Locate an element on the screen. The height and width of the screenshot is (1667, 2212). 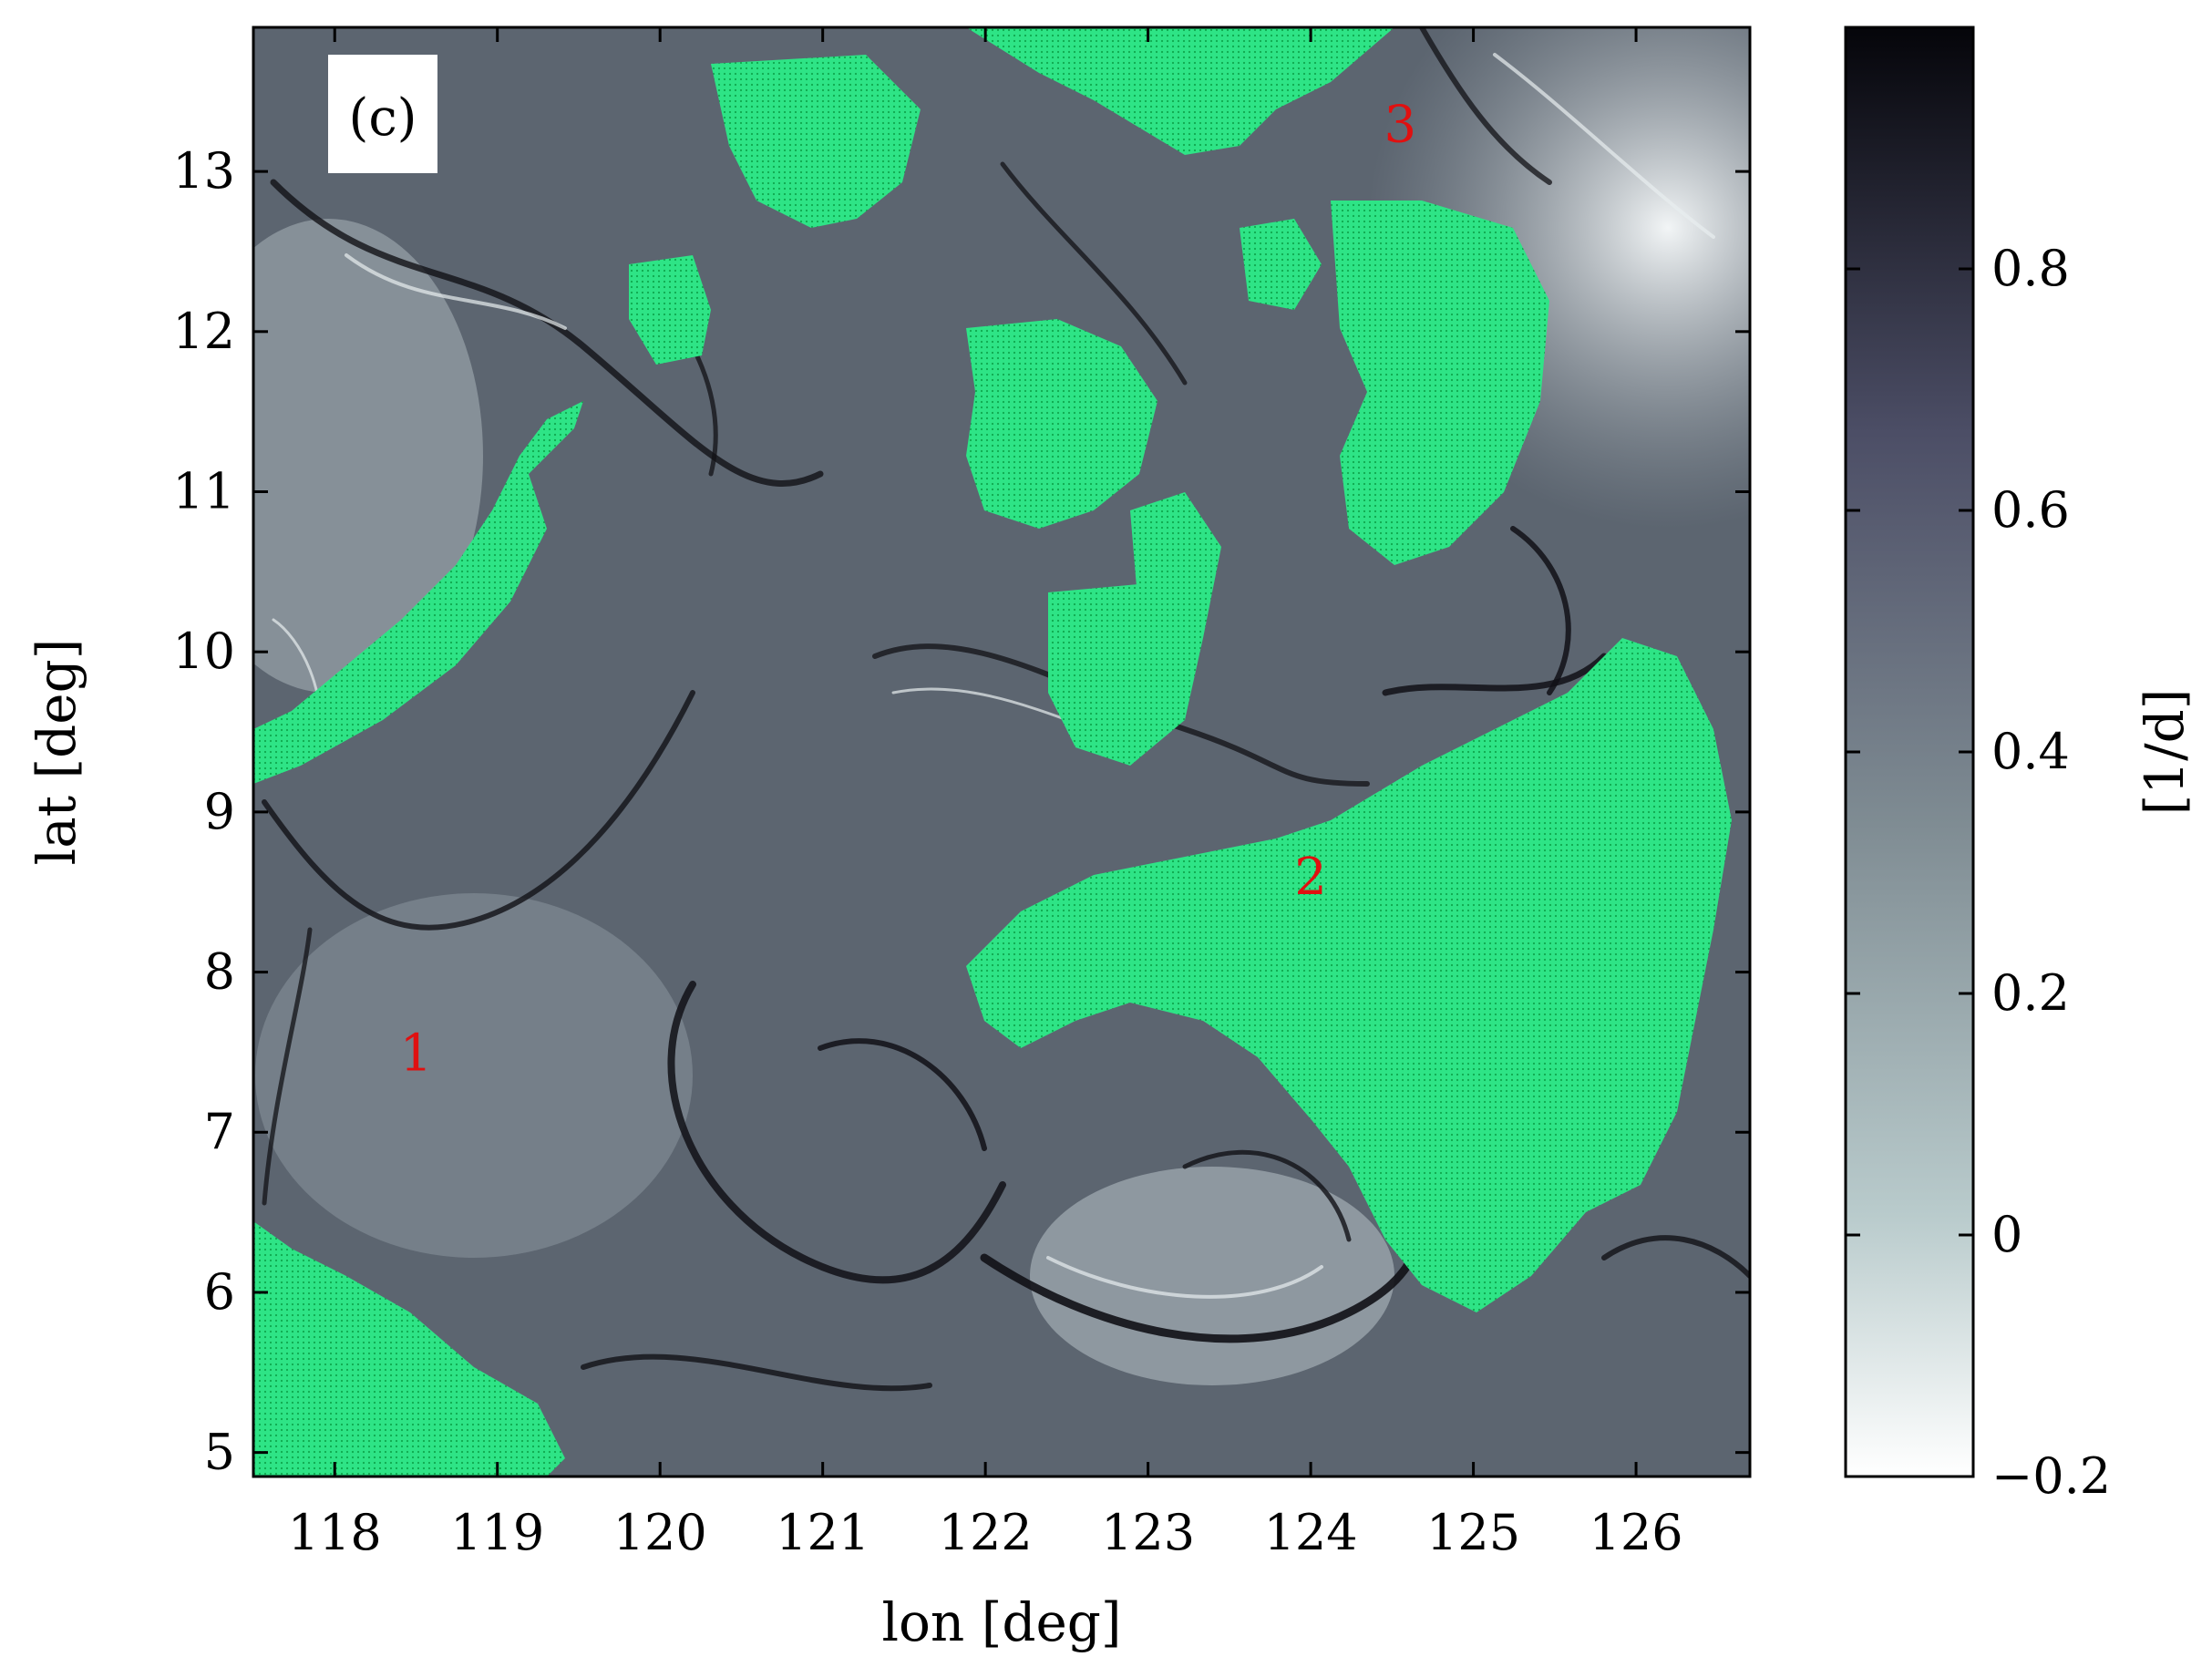
panel-label: (c) is located at coordinates (382, 118).